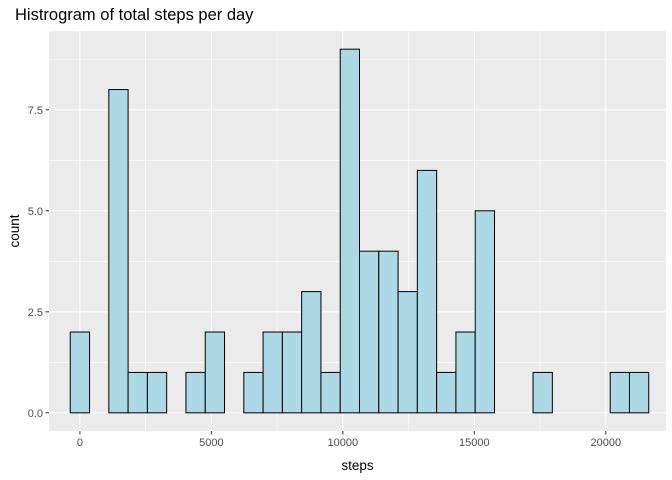 The width and height of the screenshot is (672, 480). Describe the element at coordinates (134, 15) in the screenshot. I see `chart-title: Histrogram of total steps per day` at that location.